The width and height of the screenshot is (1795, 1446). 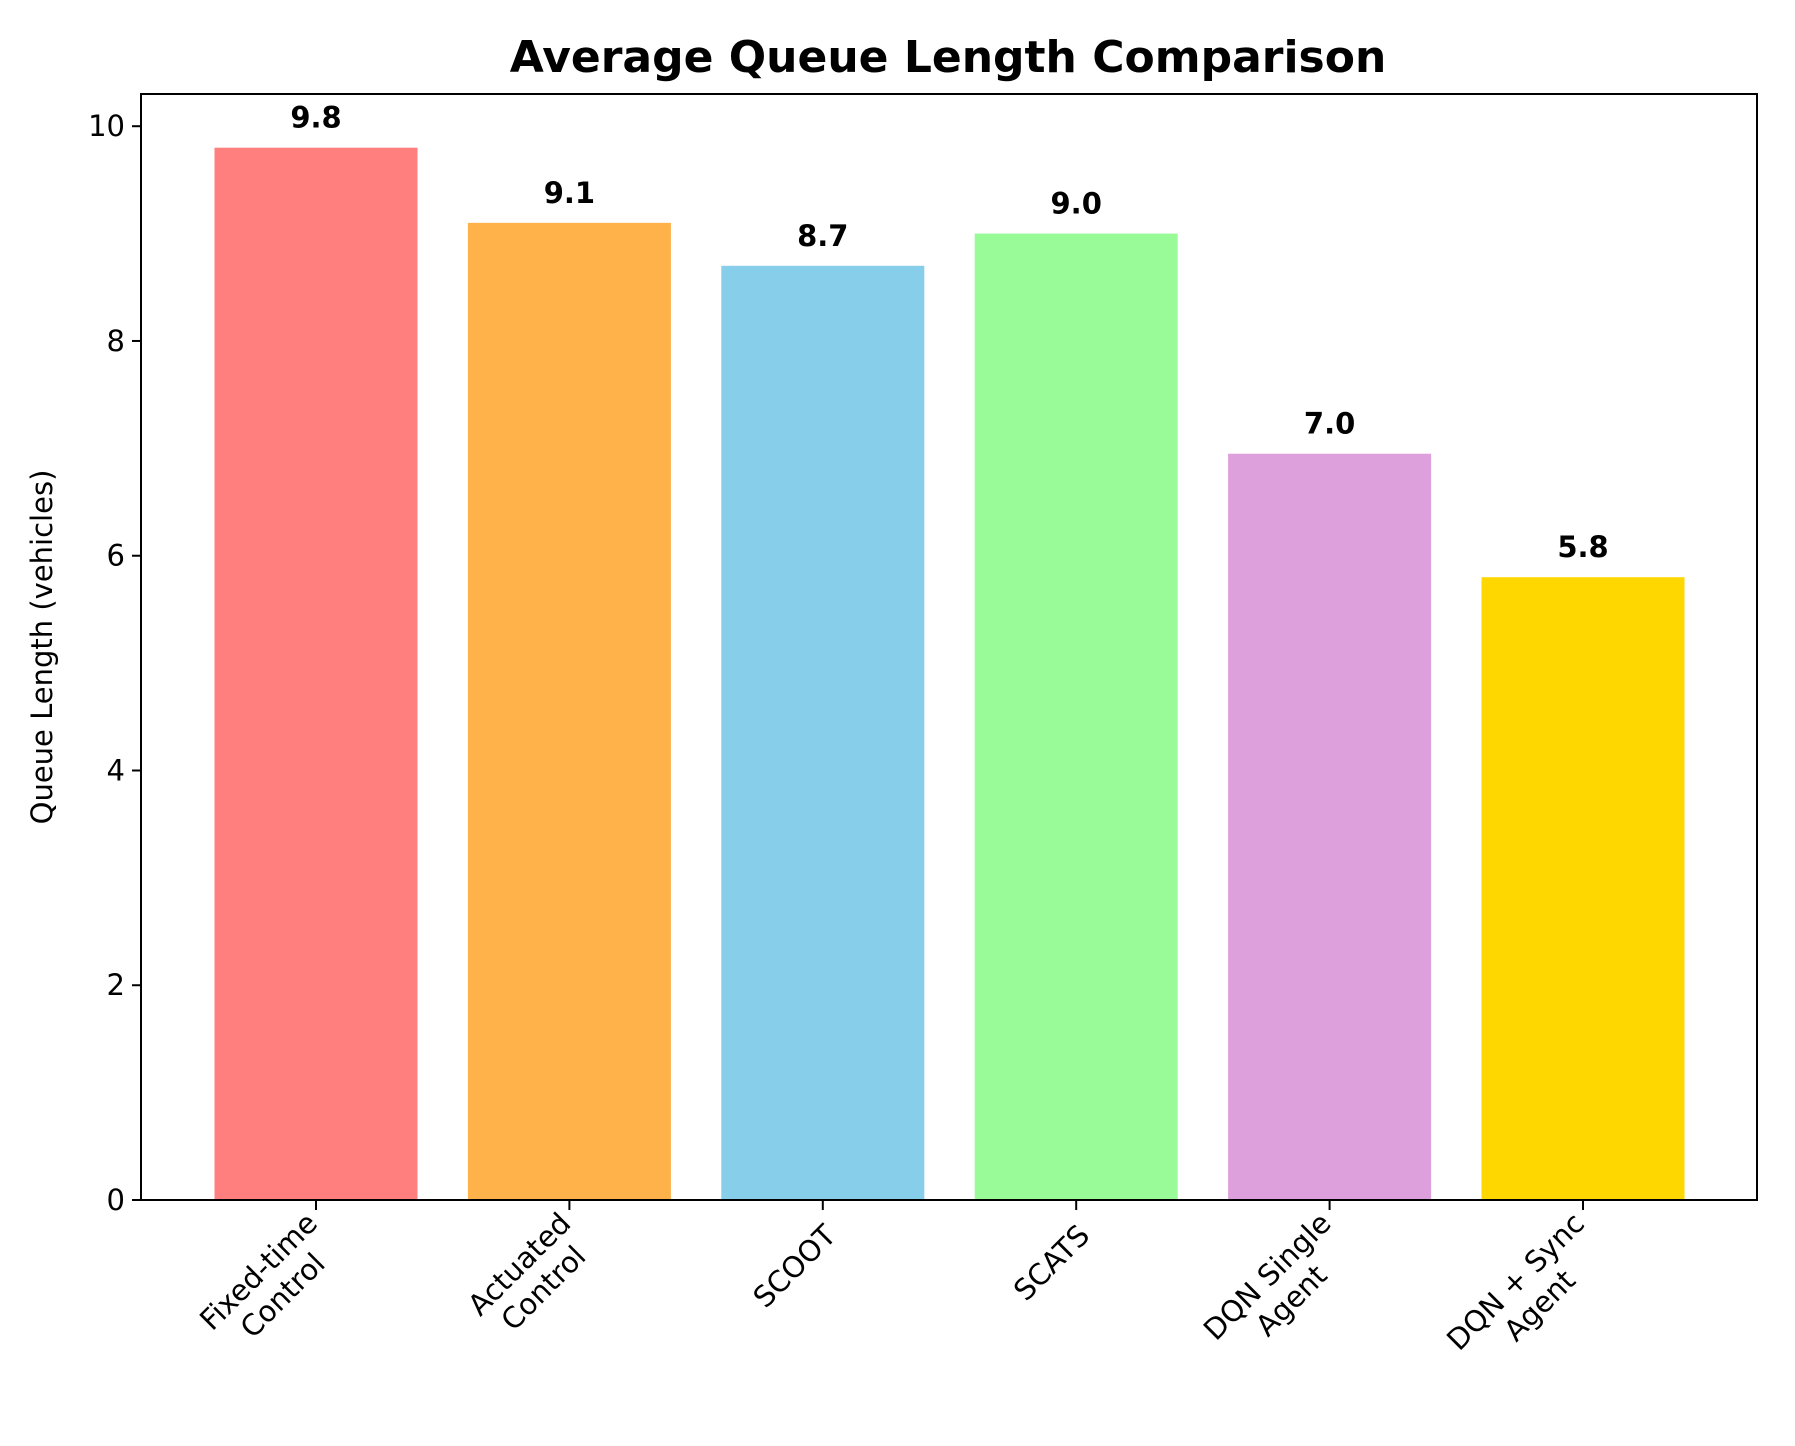 What do you see at coordinates (116, 556) in the screenshot?
I see `y-tick-label: 6` at bounding box center [116, 556].